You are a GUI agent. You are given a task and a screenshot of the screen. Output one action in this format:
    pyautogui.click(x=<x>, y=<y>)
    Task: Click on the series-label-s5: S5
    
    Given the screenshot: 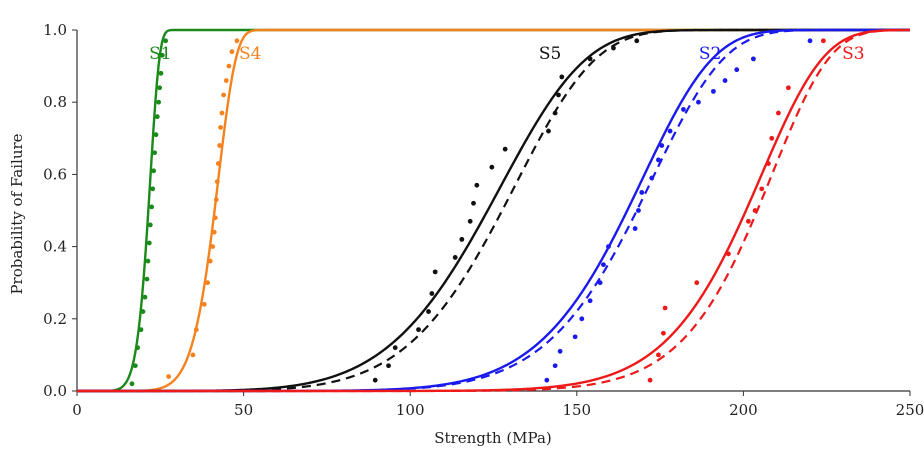 What is the action you would take?
    pyautogui.click(x=550, y=54)
    